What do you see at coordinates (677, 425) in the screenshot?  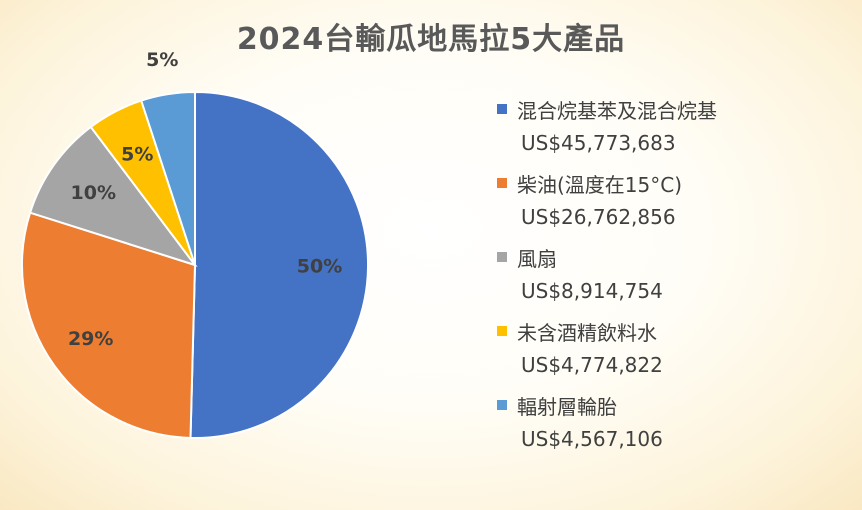 I see `legend-entry: 輻射層輪胎 US$4,567,106` at bounding box center [677, 425].